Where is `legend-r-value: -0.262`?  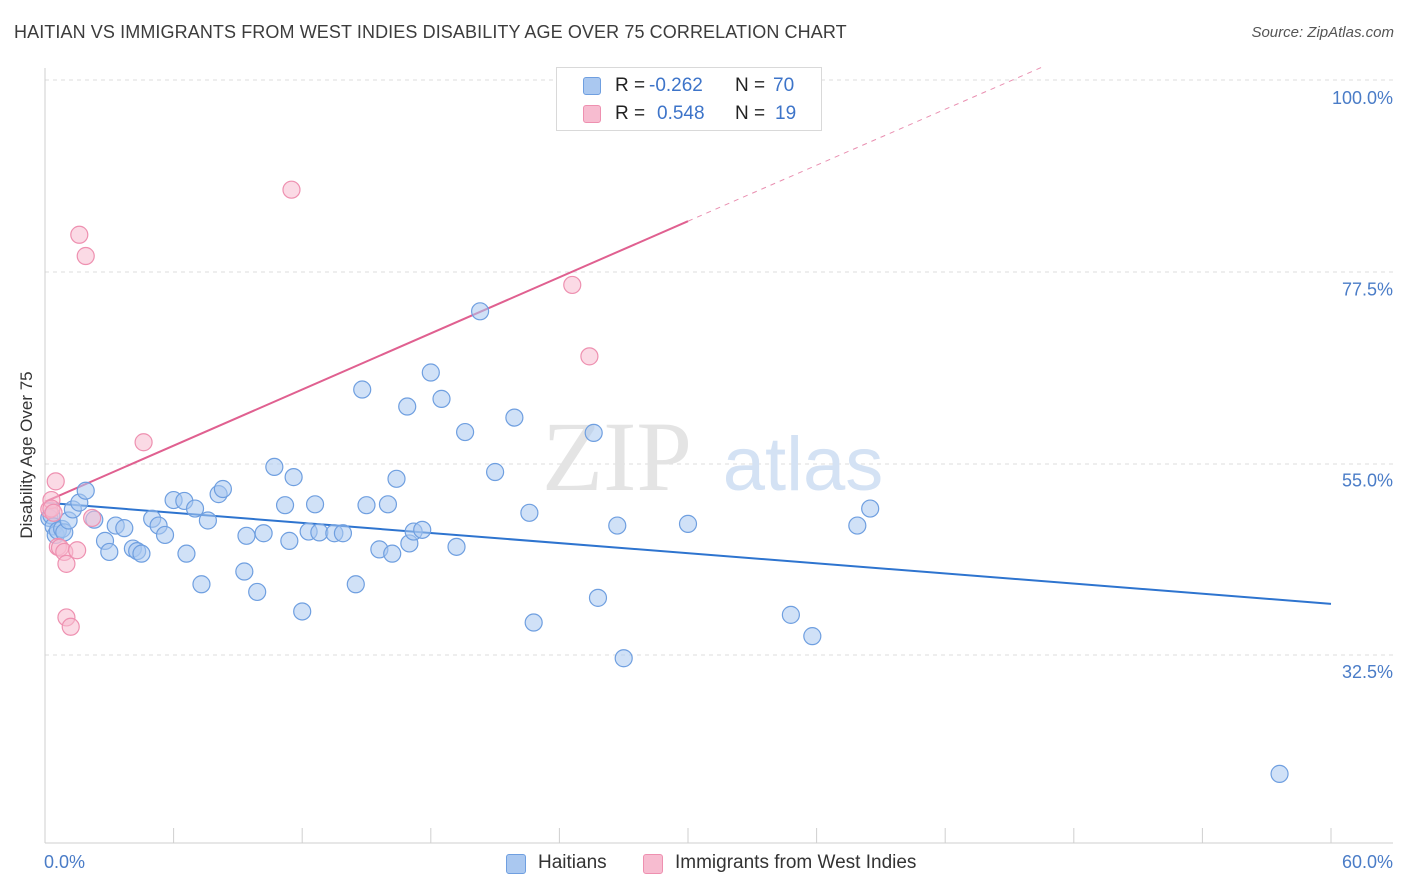
legend-r-value: -0.262 is located at coordinates (676, 85).